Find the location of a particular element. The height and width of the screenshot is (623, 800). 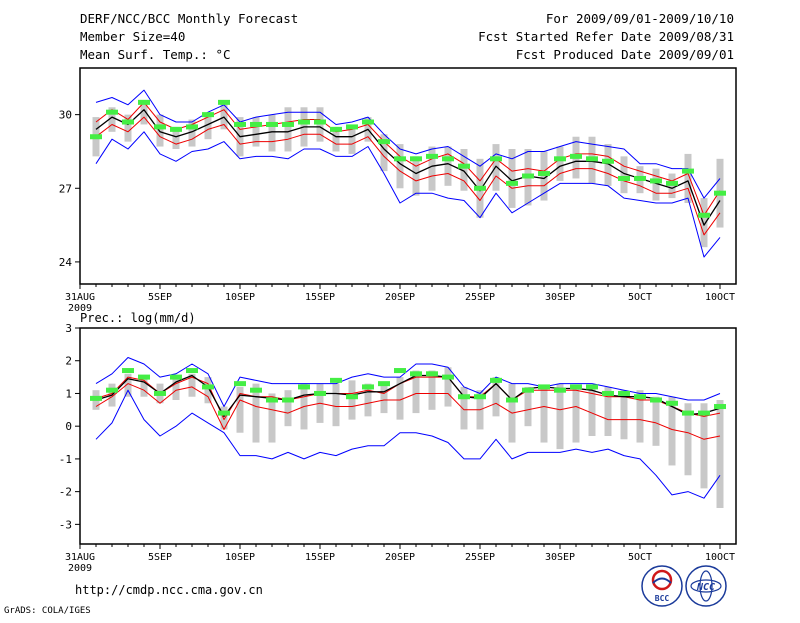

ncc-logo-text: NCC is located at coordinates (705, 587).